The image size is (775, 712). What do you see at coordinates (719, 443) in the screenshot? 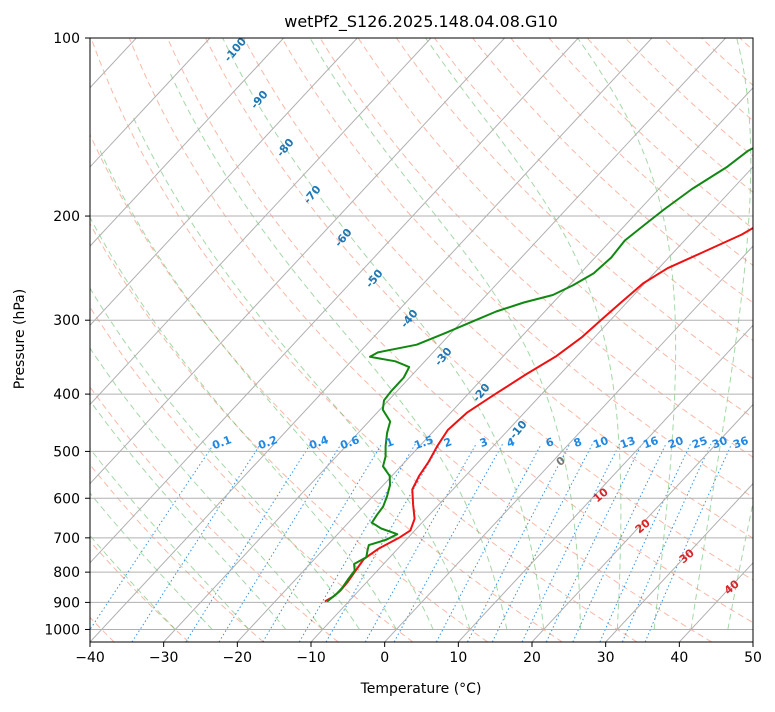
I see `mixing-ratio-label: 30` at bounding box center [719, 443].